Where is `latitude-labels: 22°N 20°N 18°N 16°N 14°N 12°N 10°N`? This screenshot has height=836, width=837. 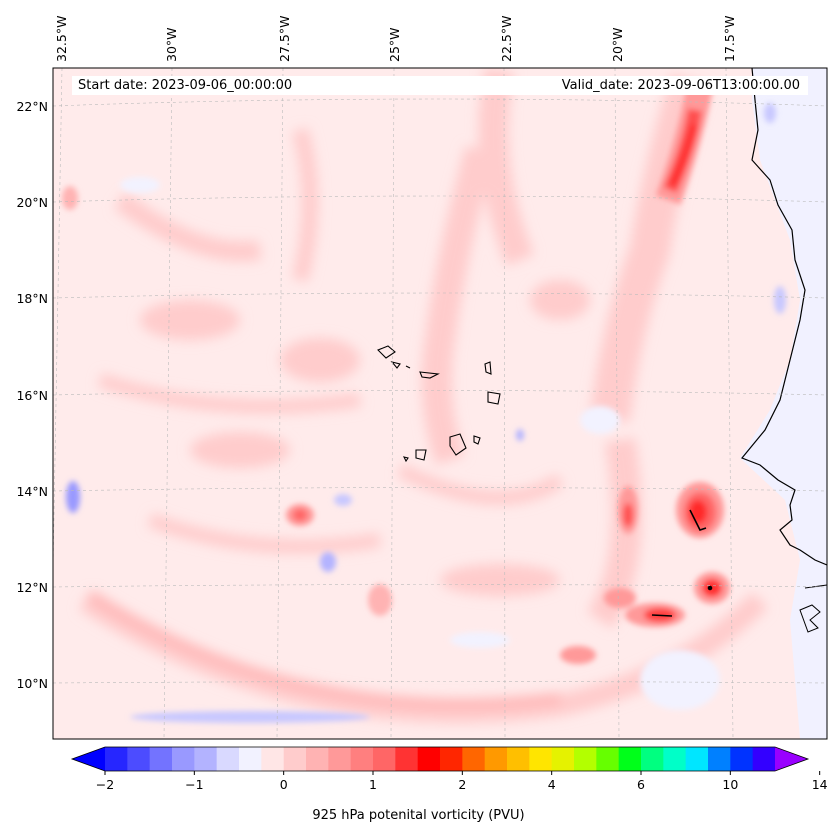
latitude-labels: 22°N 20°N 18°N 16°N 14°N 12°N 10°N is located at coordinates (32, 395).